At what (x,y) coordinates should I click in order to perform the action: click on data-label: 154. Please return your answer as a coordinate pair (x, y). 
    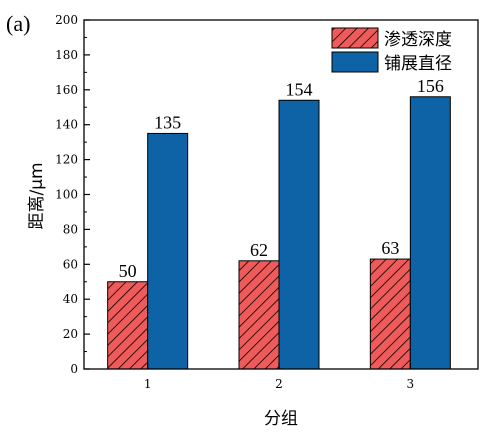
    Looking at the image, I should click on (299, 89).